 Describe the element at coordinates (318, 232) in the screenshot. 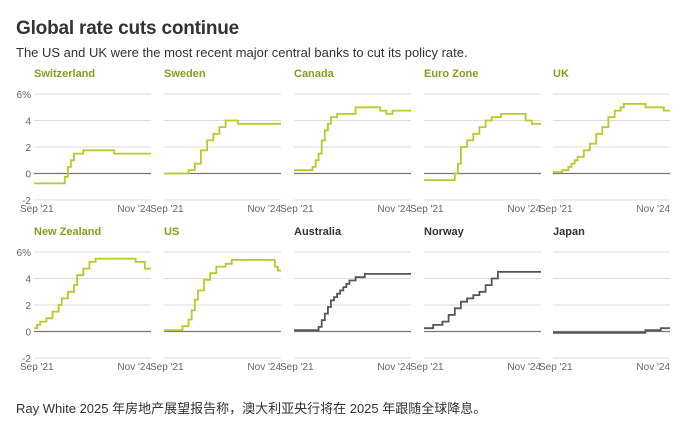

I see `panel-title-australia: Australia` at that location.